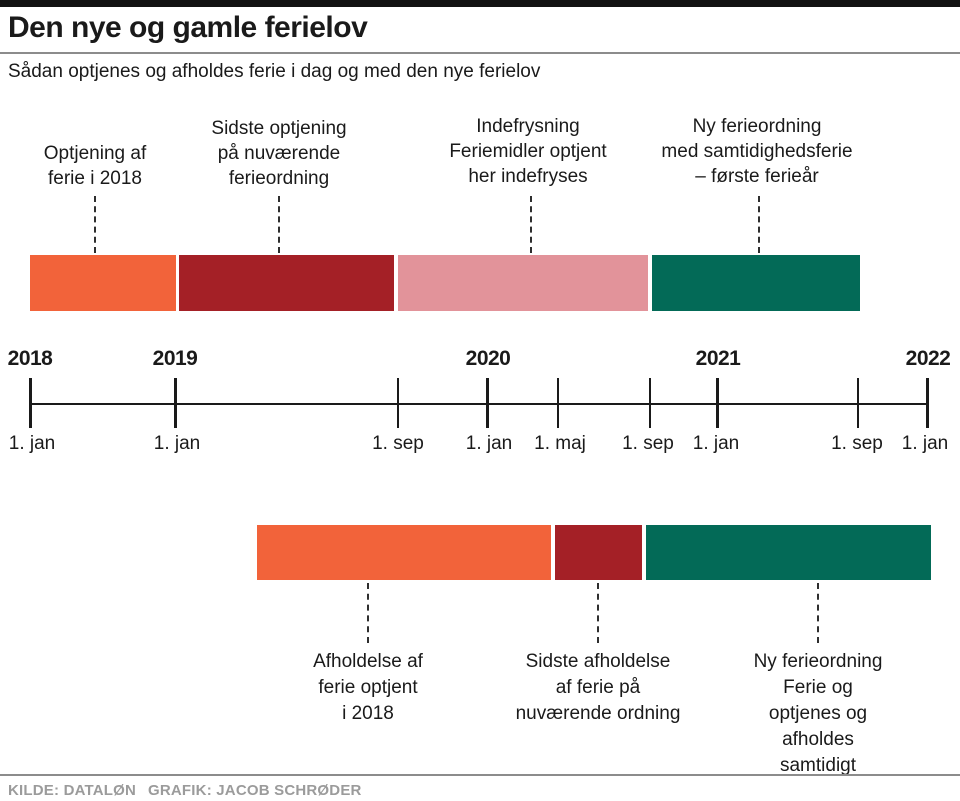 This screenshot has width=960, height=801. Describe the element at coordinates (480, 53) in the screenshot. I see `title-divider` at that location.